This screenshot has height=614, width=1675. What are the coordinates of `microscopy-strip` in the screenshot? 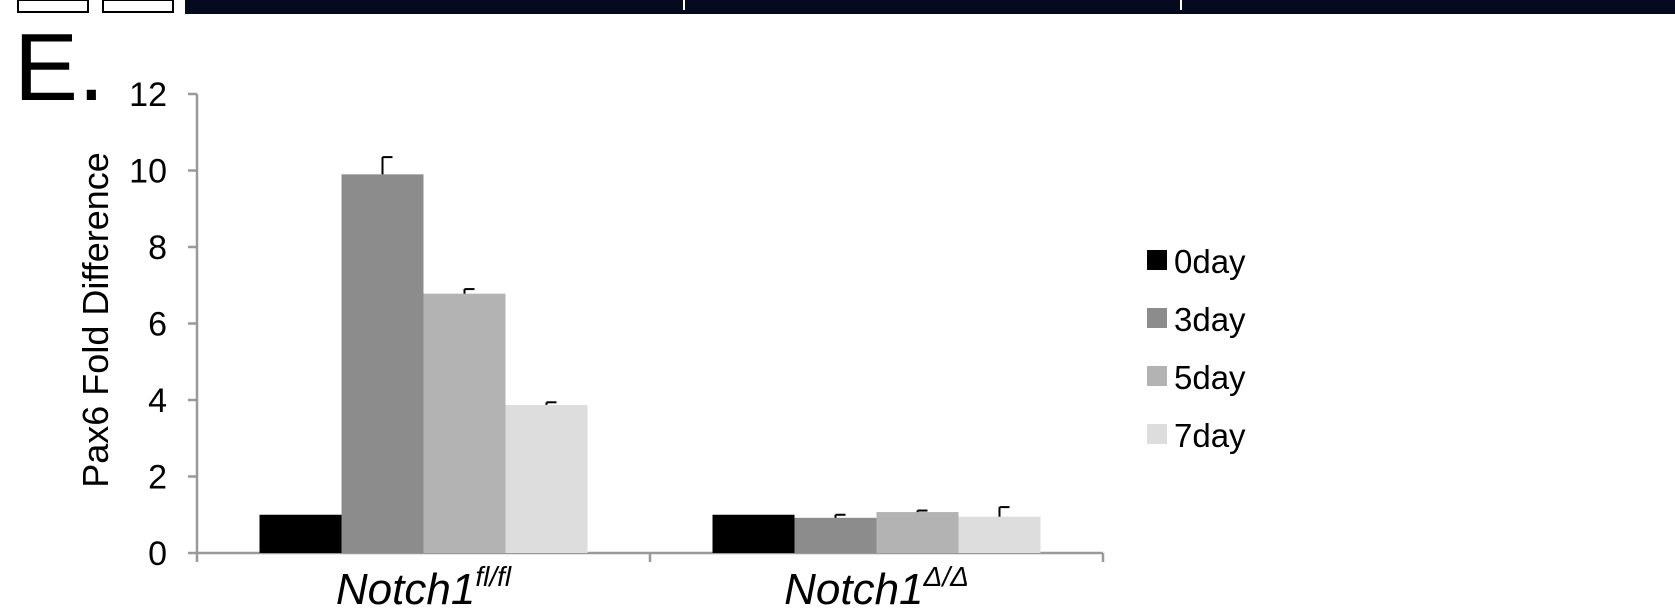 It's located at (930, 7).